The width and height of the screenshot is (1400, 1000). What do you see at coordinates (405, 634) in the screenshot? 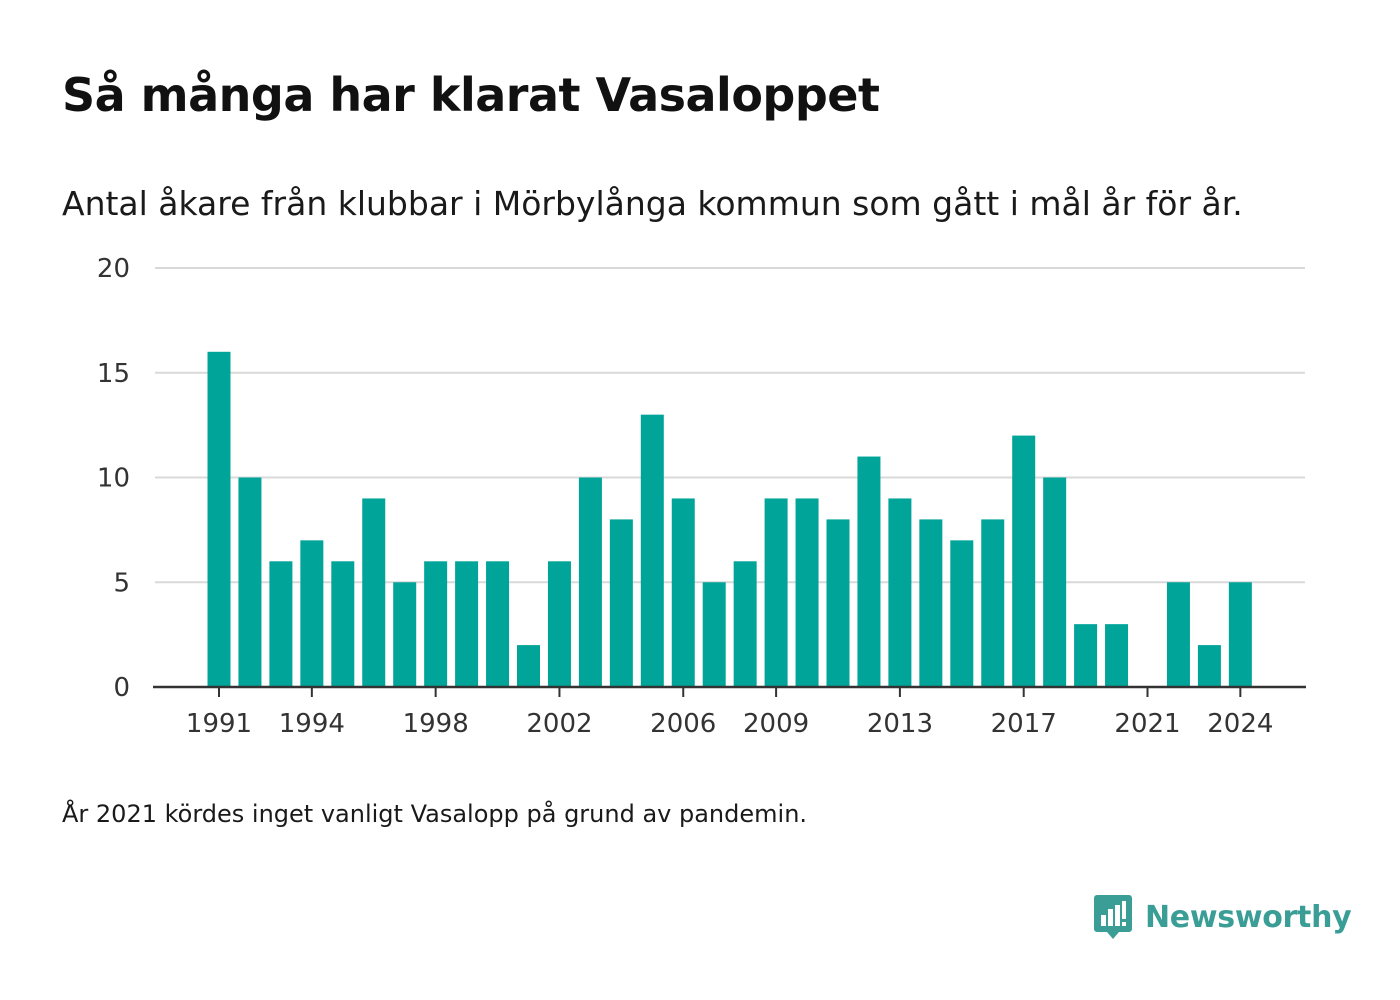
I see `bar-1997` at bounding box center [405, 634].